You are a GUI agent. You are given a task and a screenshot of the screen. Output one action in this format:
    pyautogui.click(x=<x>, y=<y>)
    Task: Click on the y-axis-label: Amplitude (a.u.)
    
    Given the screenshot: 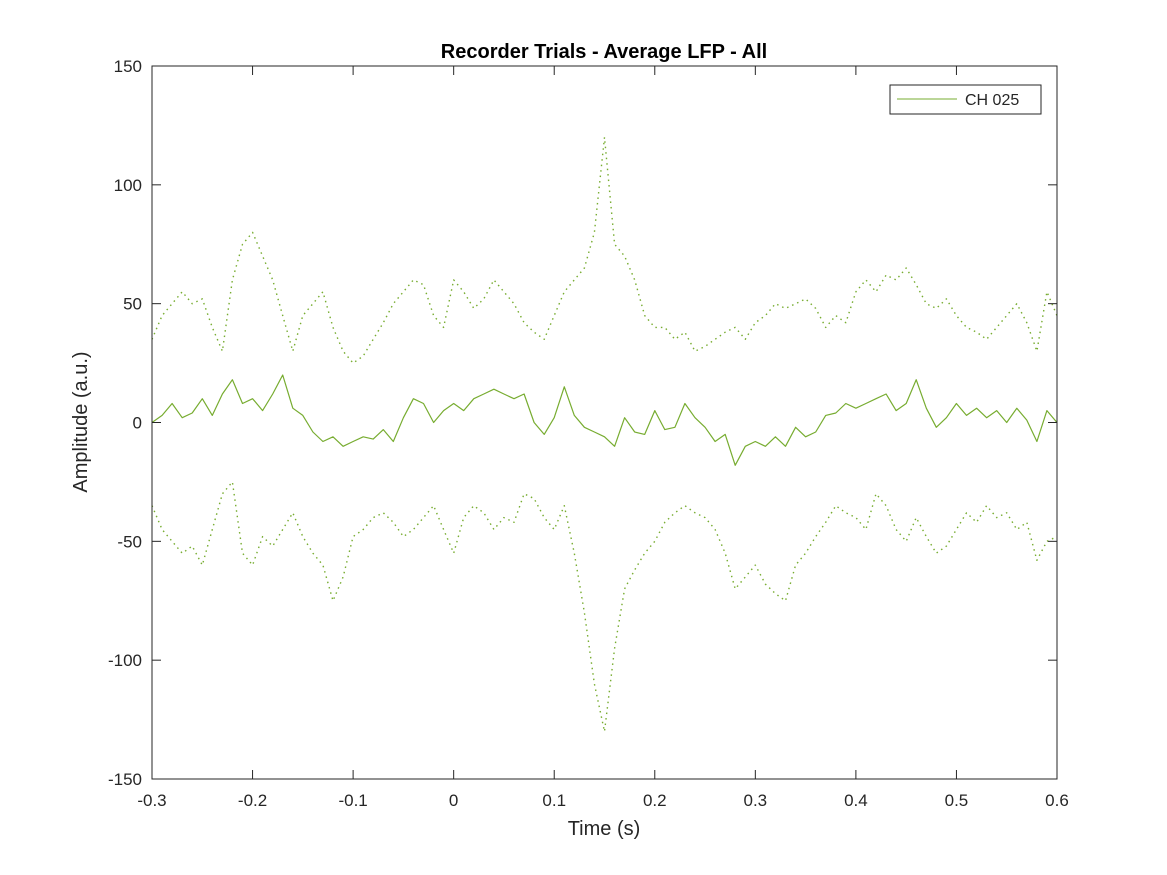 What is the action you would take?
    pyautogui.click(x=81, y=421)
    